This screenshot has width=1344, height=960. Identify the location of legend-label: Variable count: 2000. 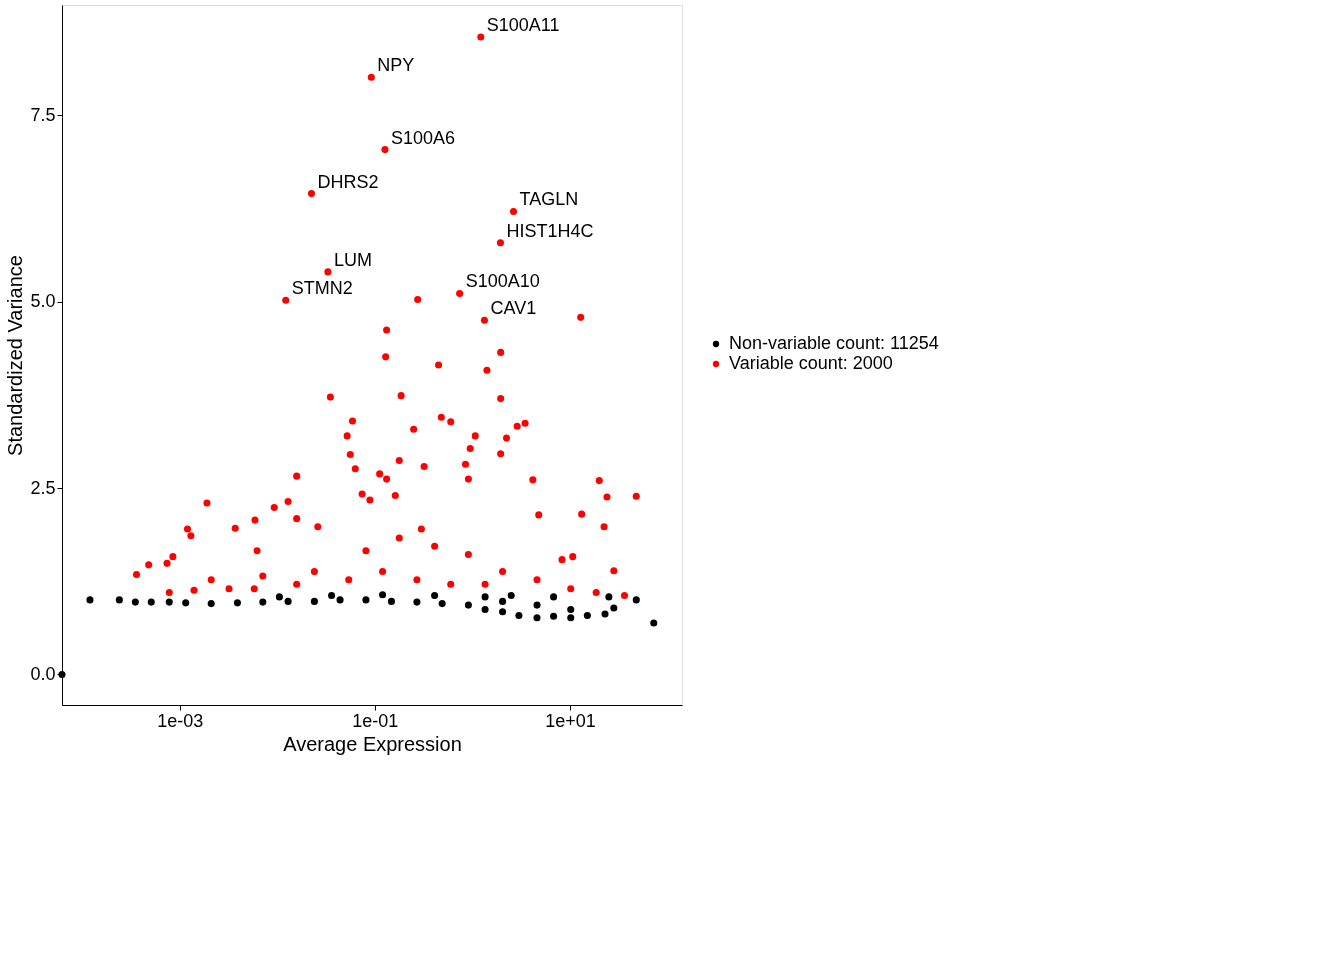
(811, 363).